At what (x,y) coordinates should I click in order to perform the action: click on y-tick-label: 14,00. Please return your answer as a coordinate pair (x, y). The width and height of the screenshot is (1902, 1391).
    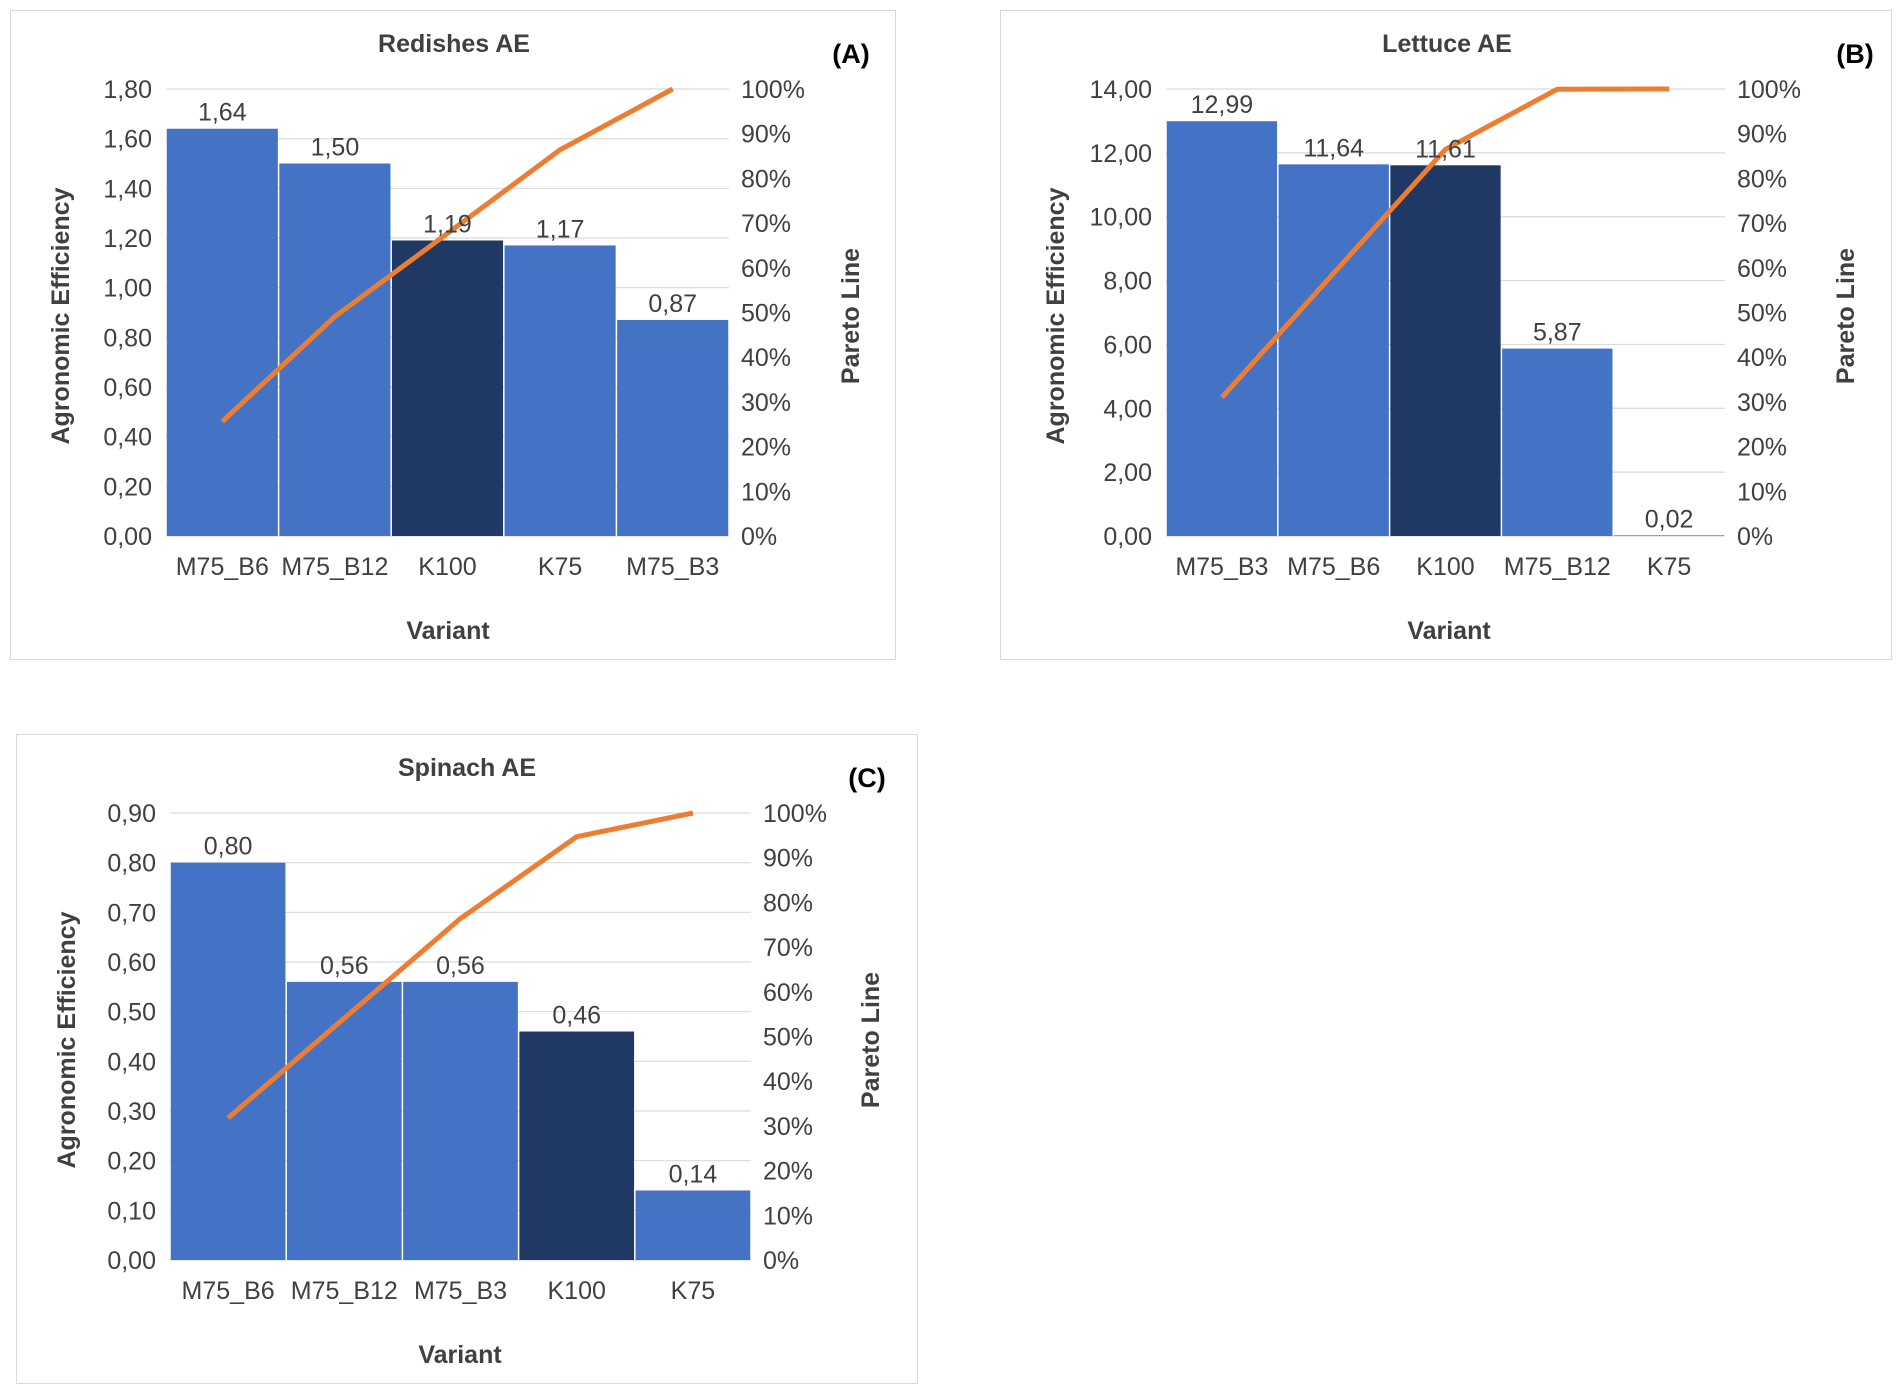
    Looking at the image, I should click on (1120, 90).